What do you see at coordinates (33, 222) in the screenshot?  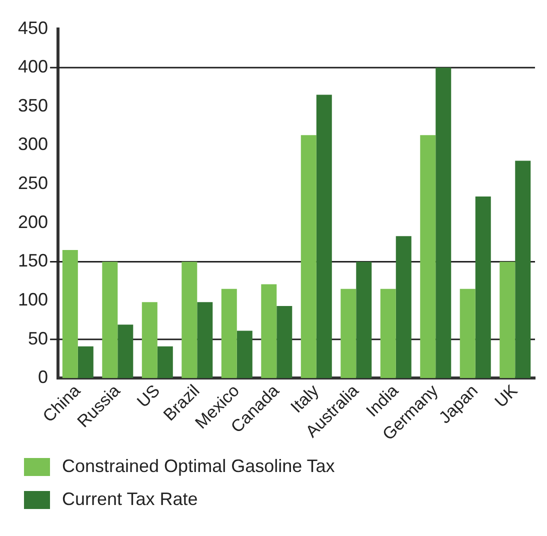 I see `y-tick-label: 200` at bounding box center [33, 222].